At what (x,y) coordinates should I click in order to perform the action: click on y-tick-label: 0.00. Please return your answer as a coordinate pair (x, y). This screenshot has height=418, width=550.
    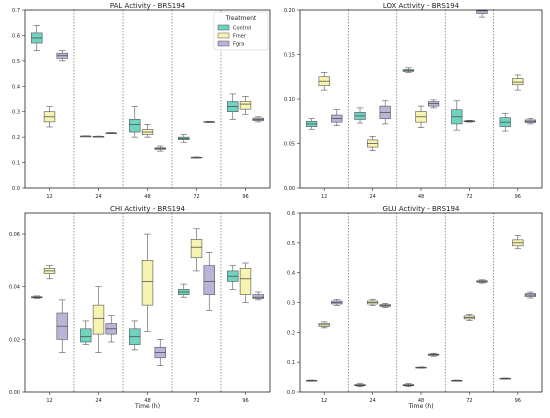
    Looking at the image, I should click on (14, 393).